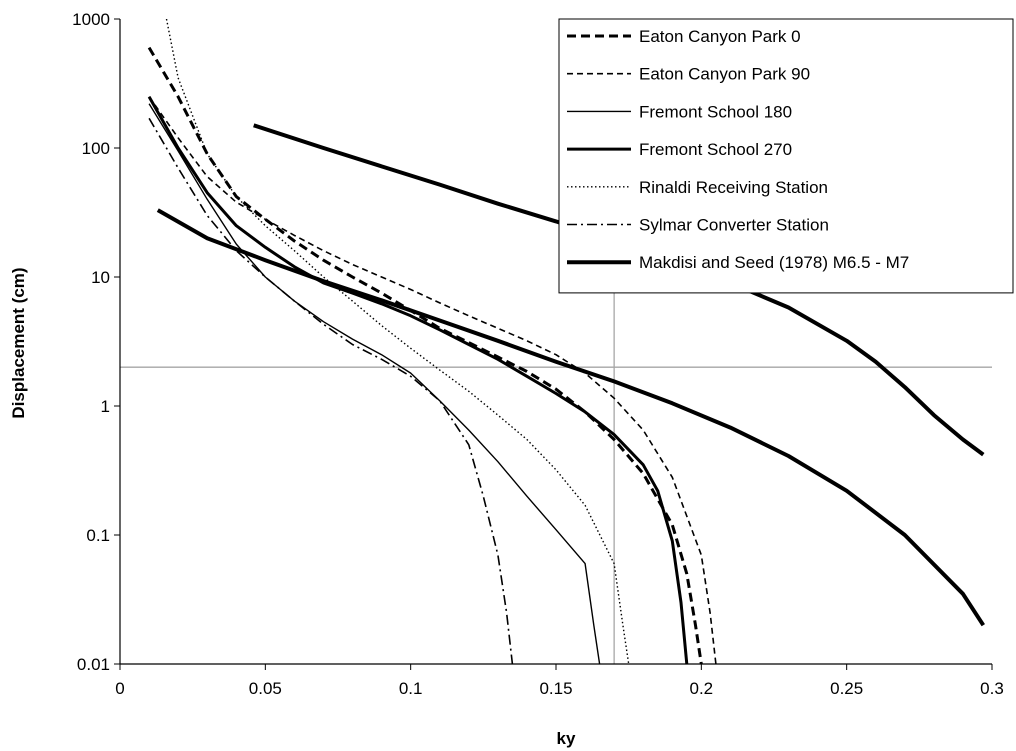  Describe the element at coordinates (720, 36) in the screenshot. I see `legend-label: Eaton Canyon Park 0` at that location.